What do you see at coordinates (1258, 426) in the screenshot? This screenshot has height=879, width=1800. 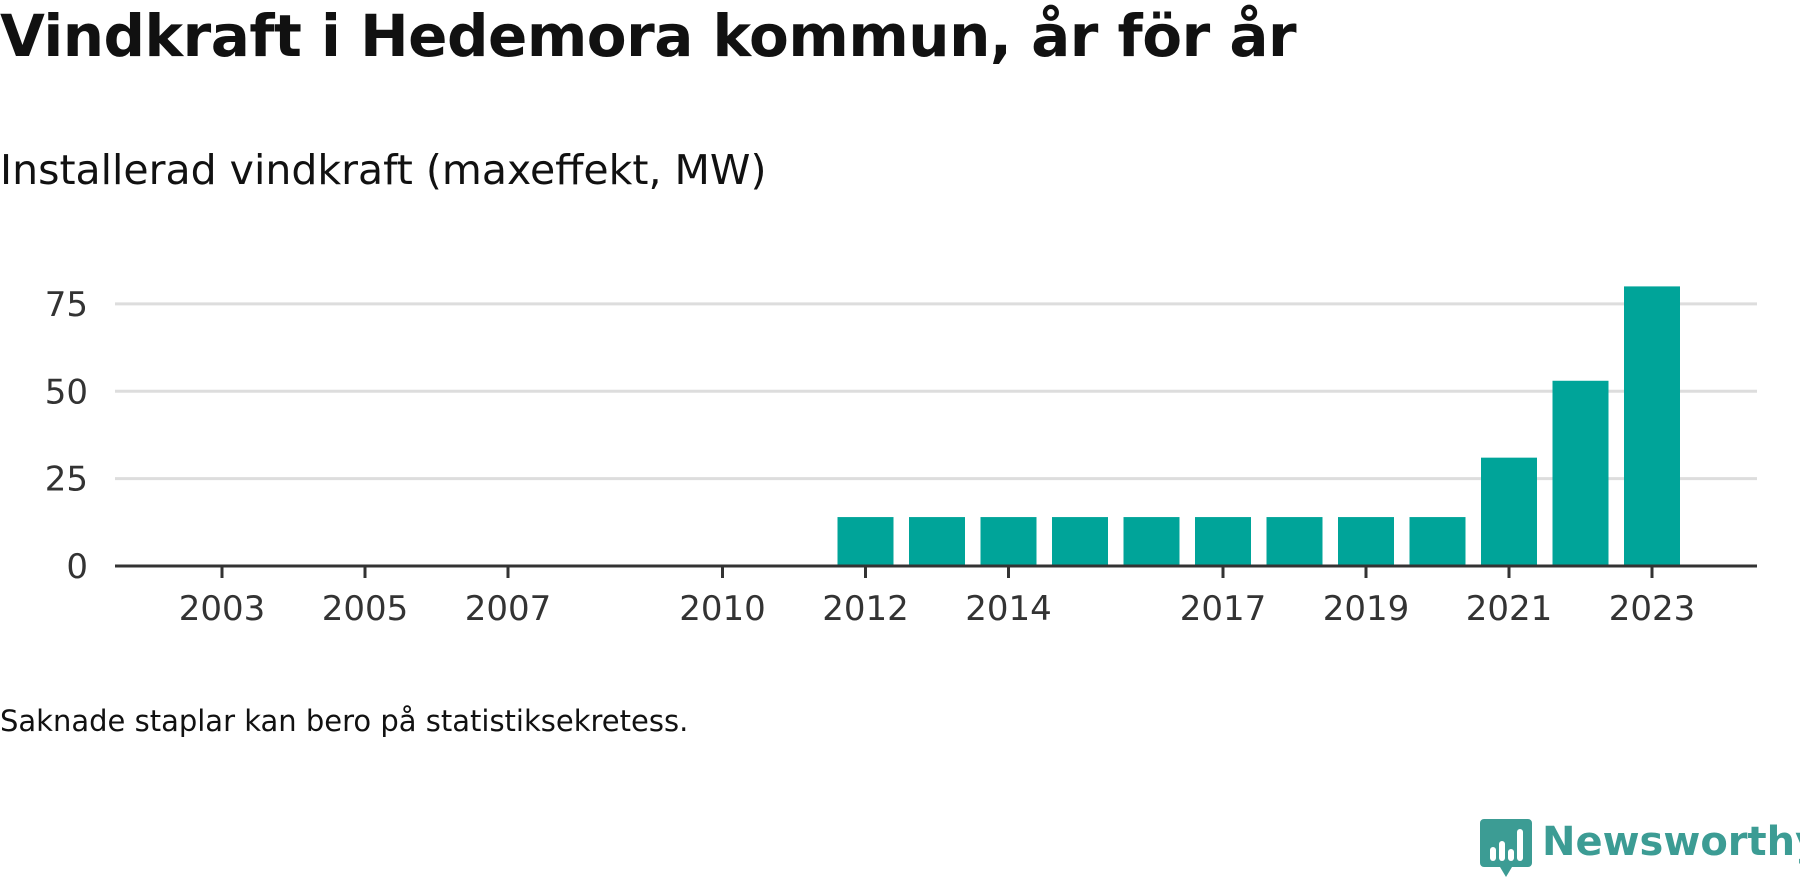 I see `bars` at bounding box center [1258, 426].